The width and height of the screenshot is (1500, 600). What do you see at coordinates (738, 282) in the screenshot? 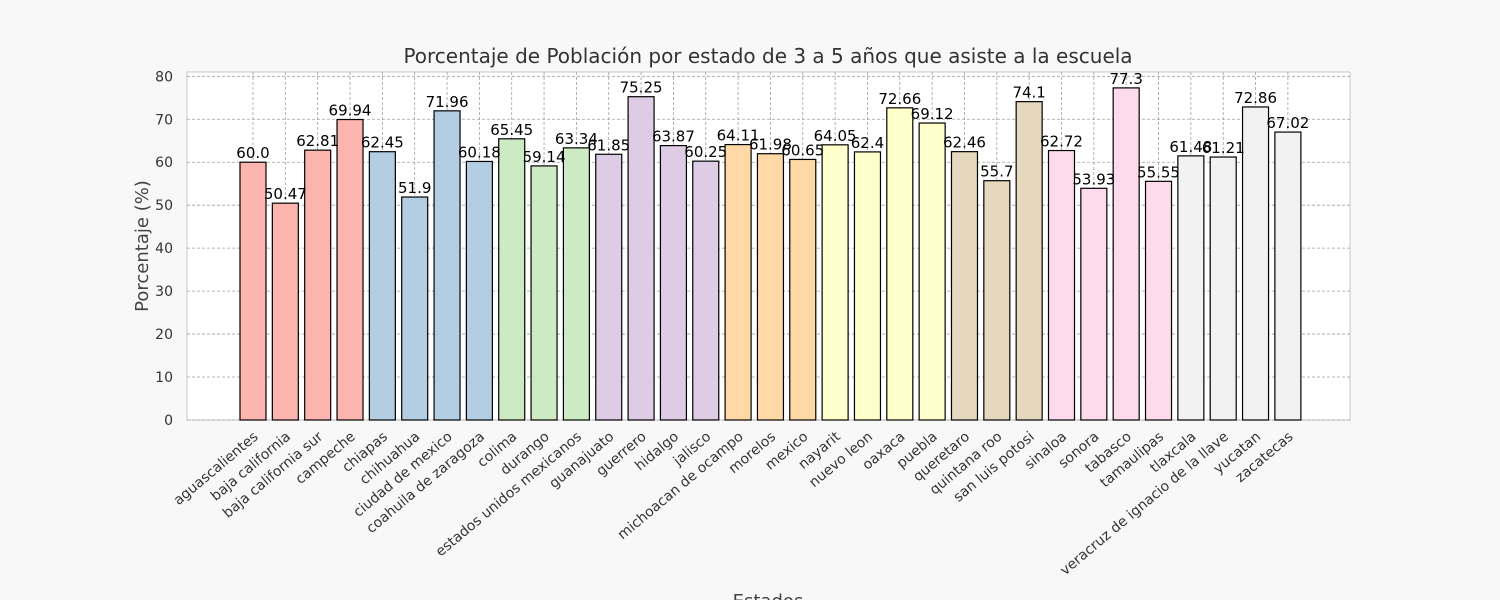
I see `bar-michoacan-de-ocampo` at bounding box center [738, 282].